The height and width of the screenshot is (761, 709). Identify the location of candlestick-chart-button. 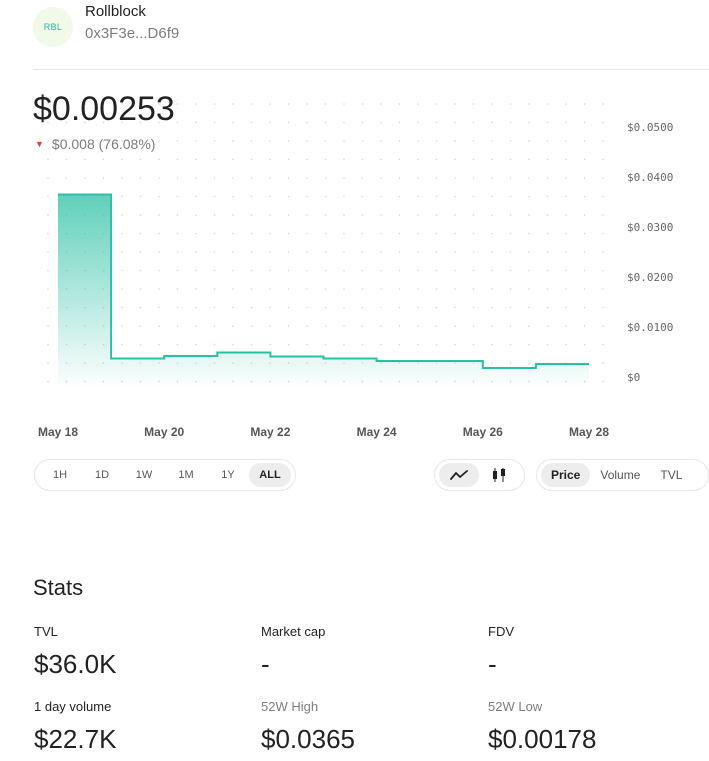
(499, 475).